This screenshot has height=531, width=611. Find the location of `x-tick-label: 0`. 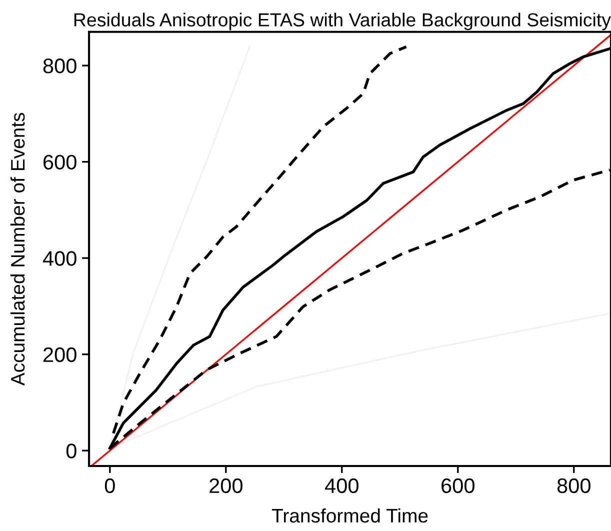

x-tick-label: 0 is located at coordinates (109, 486).